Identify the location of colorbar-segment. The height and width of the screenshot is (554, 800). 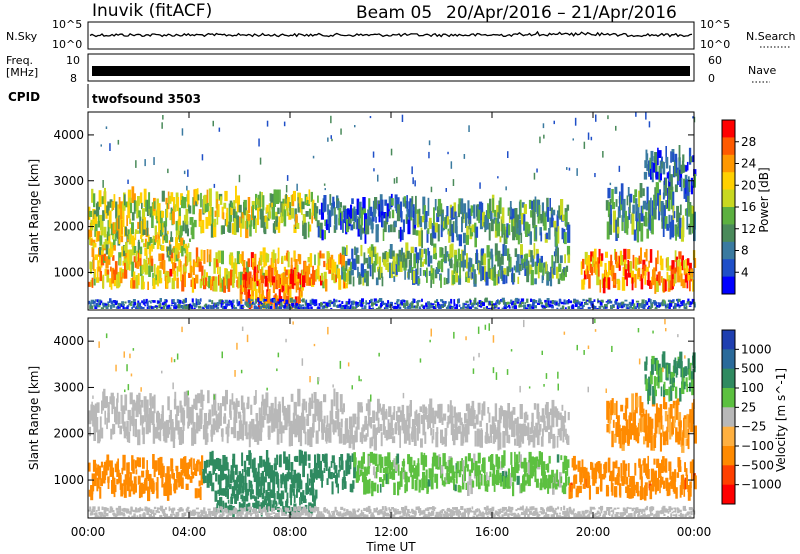
(728, 233).